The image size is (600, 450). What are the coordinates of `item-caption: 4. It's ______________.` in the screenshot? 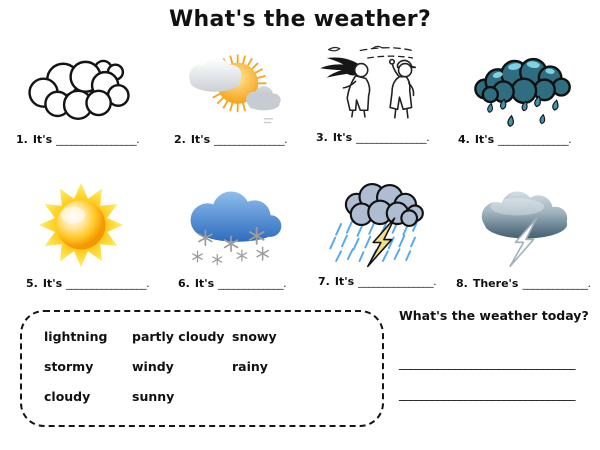 It's located at (523, 139).